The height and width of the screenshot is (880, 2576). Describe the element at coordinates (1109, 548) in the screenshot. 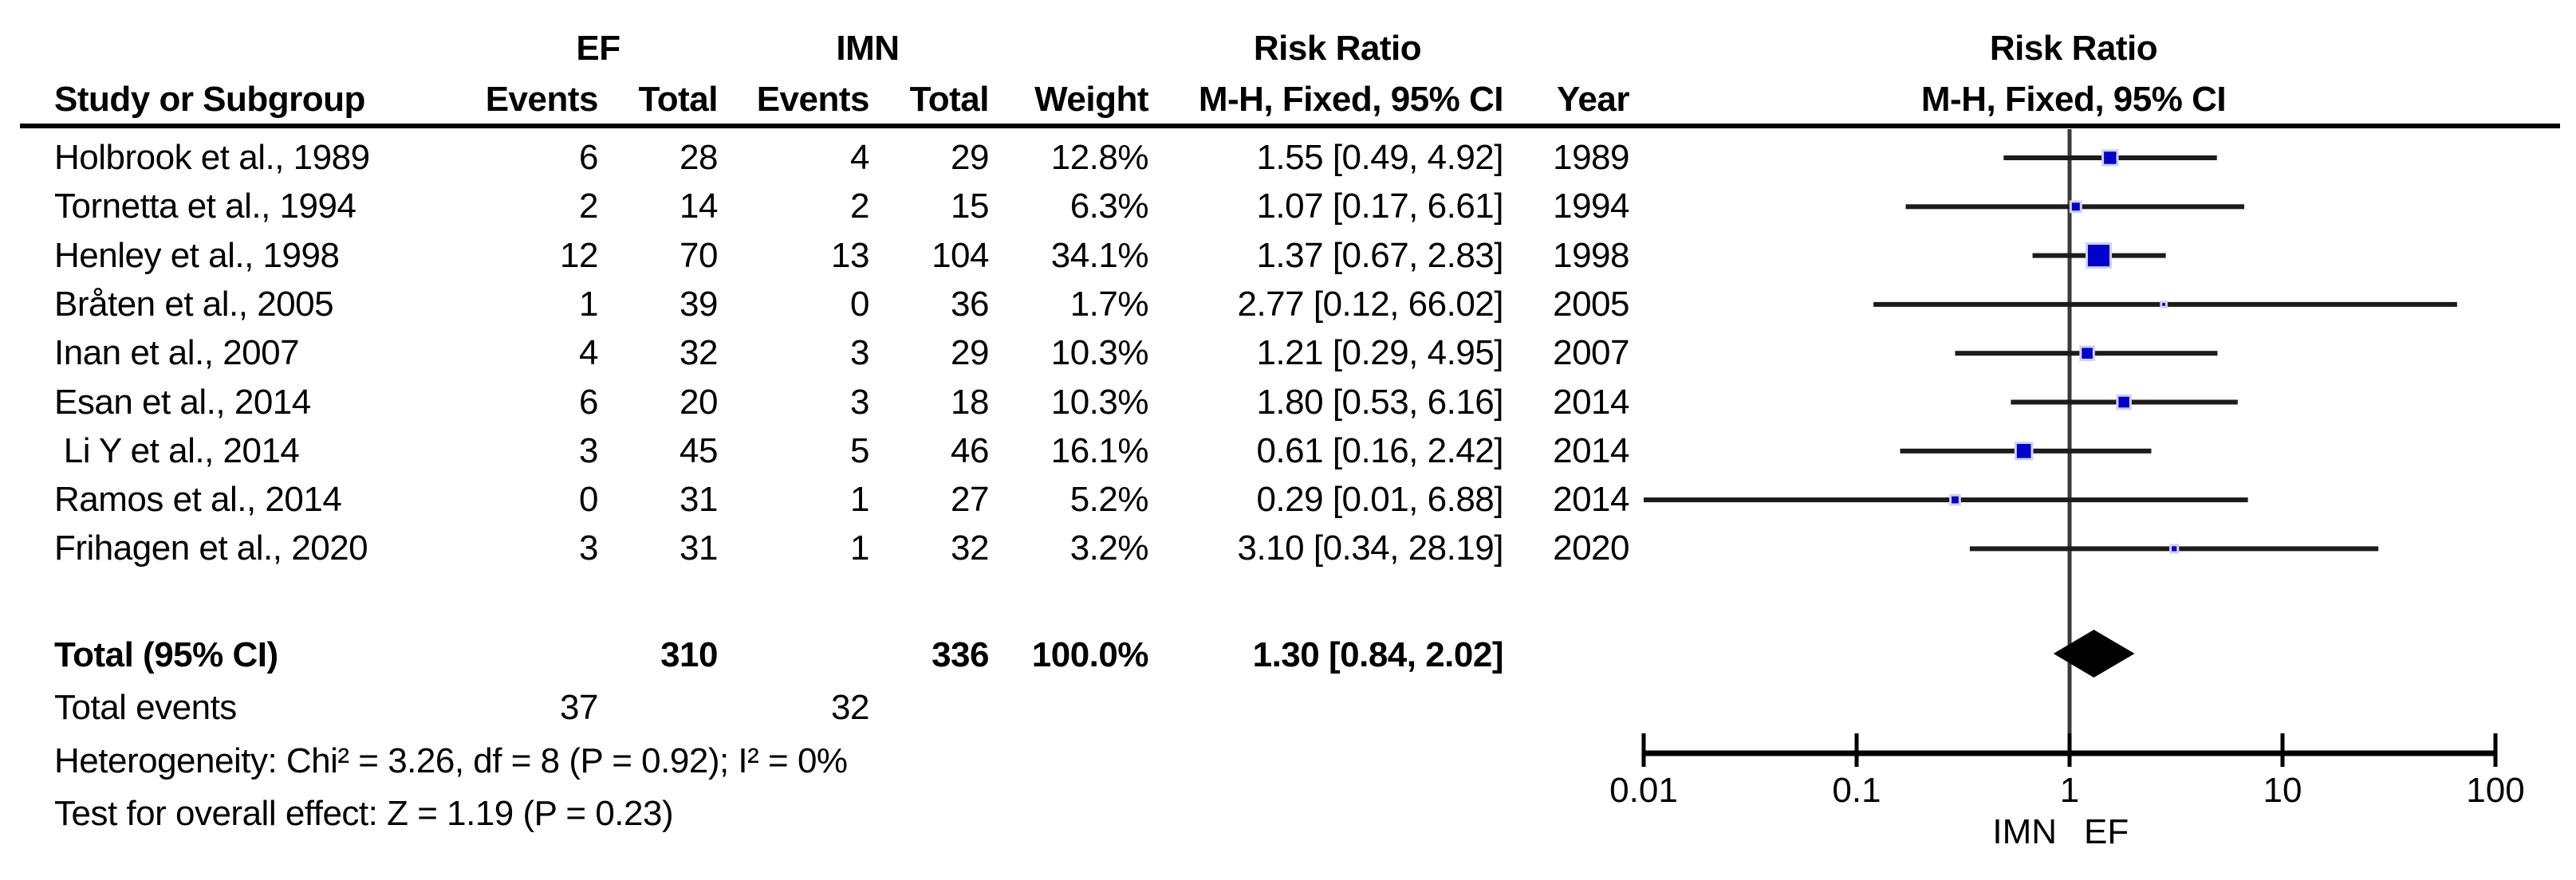

I see `table-row-wt: 3.2%` at that location.